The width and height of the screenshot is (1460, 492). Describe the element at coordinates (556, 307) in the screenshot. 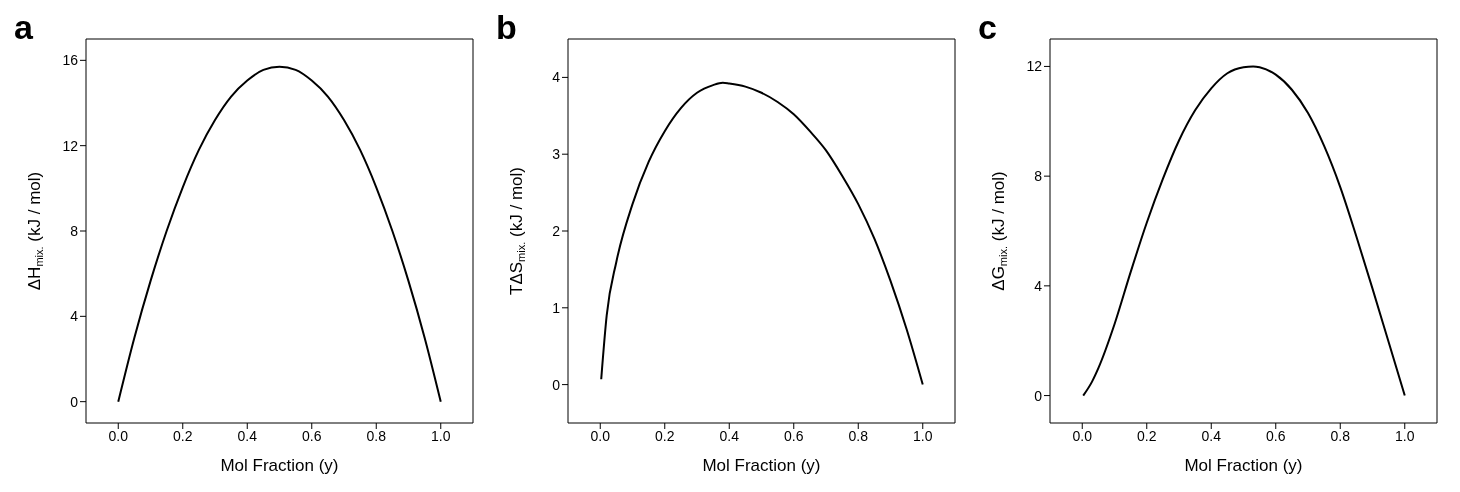

I see `y-tick-label: 1` at that location.